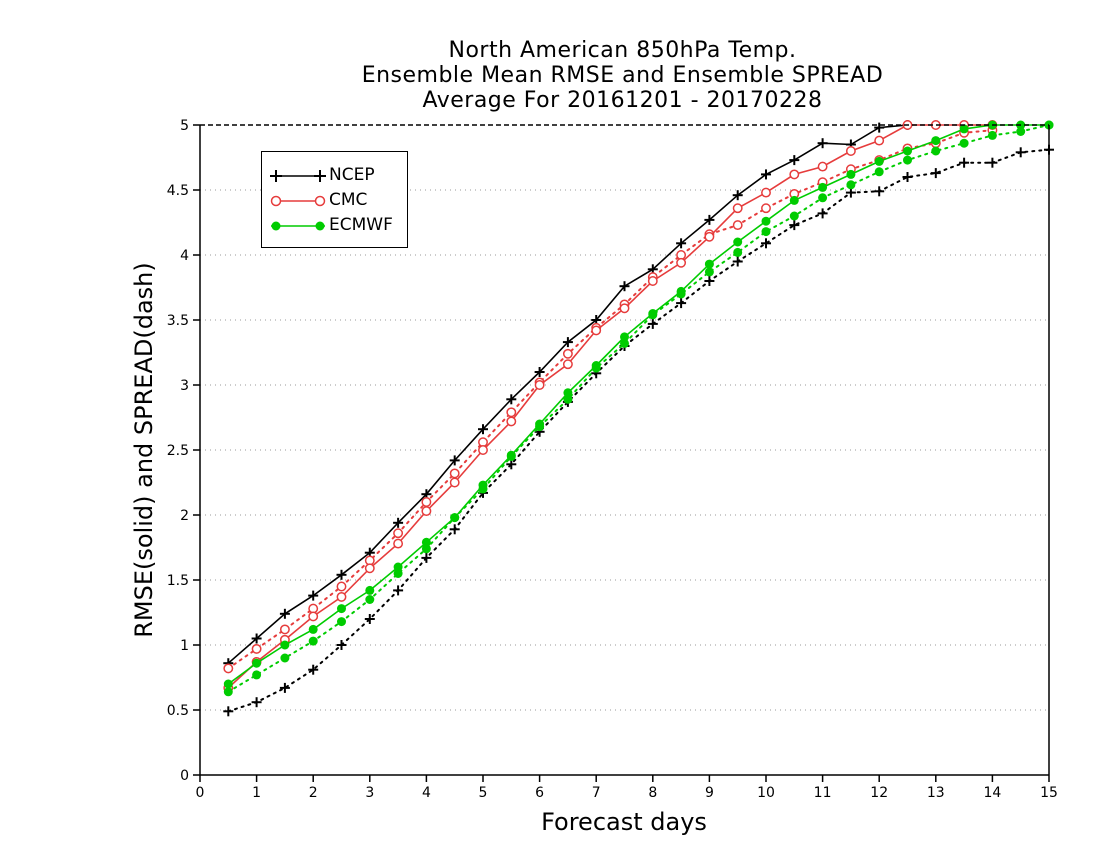  I want to click on legend-swatch-ncep, so click(298, 176).